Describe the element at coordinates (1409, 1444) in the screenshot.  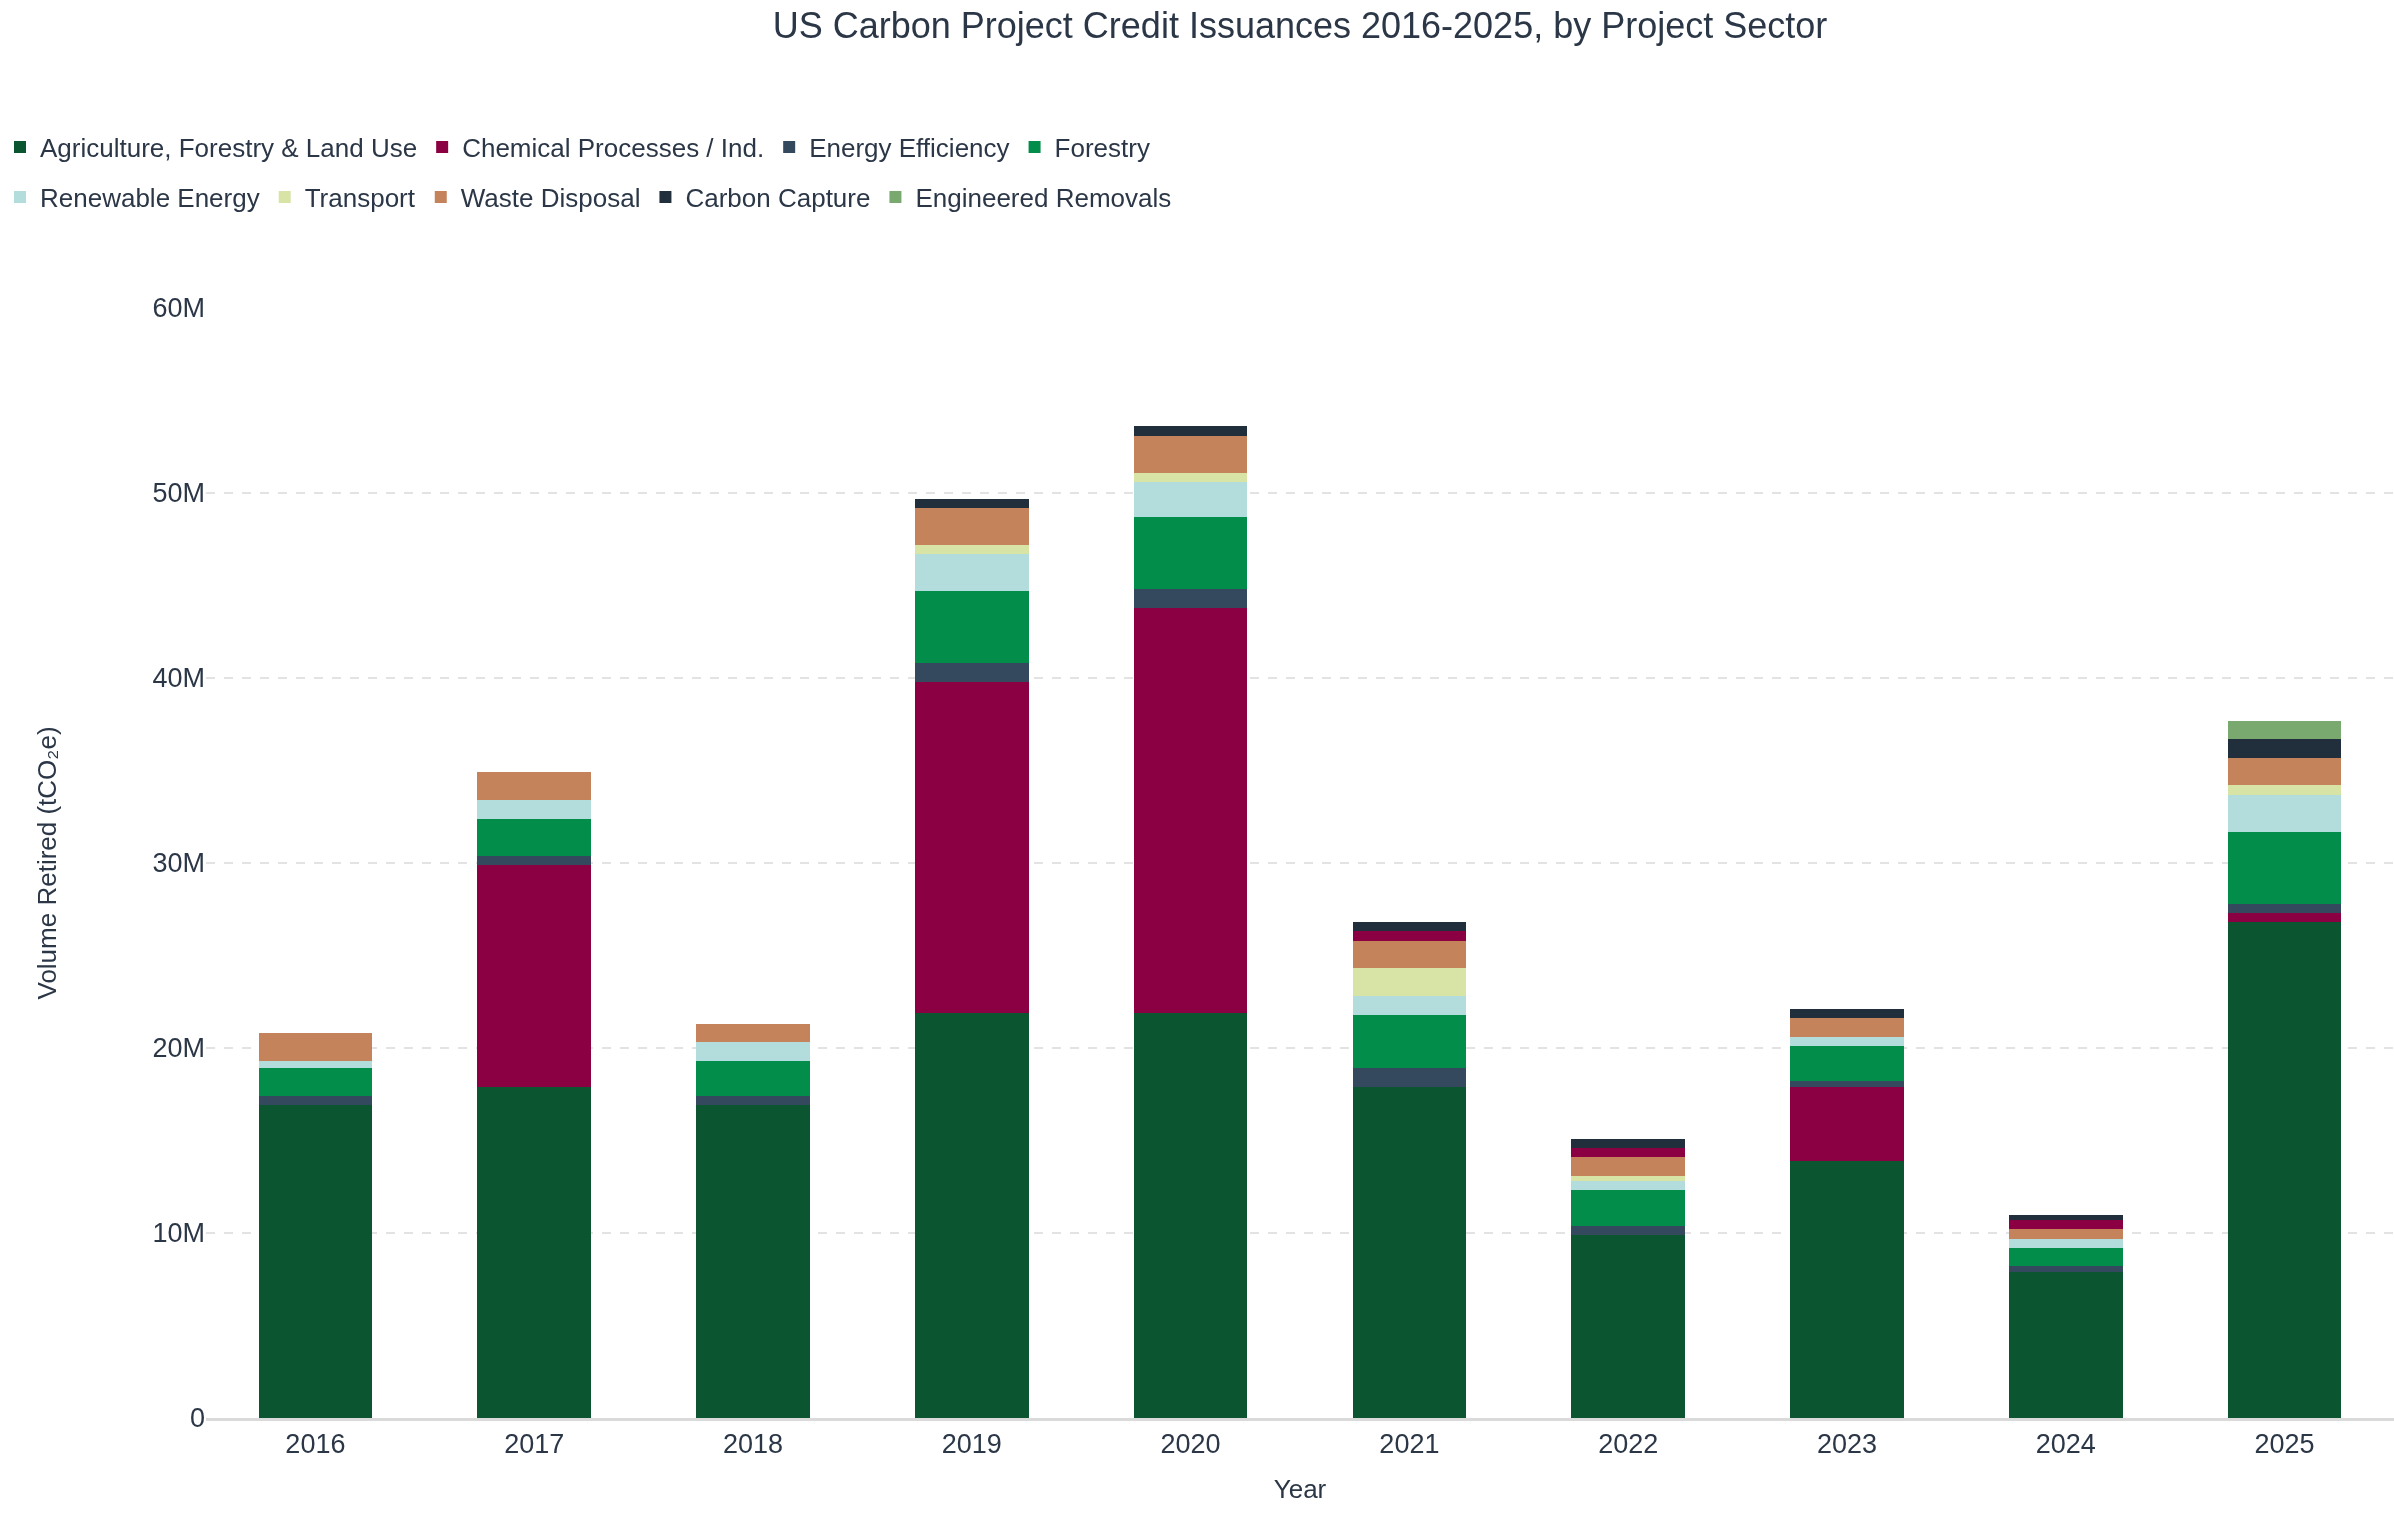
I see `x-tick-label: 2021` at that location.